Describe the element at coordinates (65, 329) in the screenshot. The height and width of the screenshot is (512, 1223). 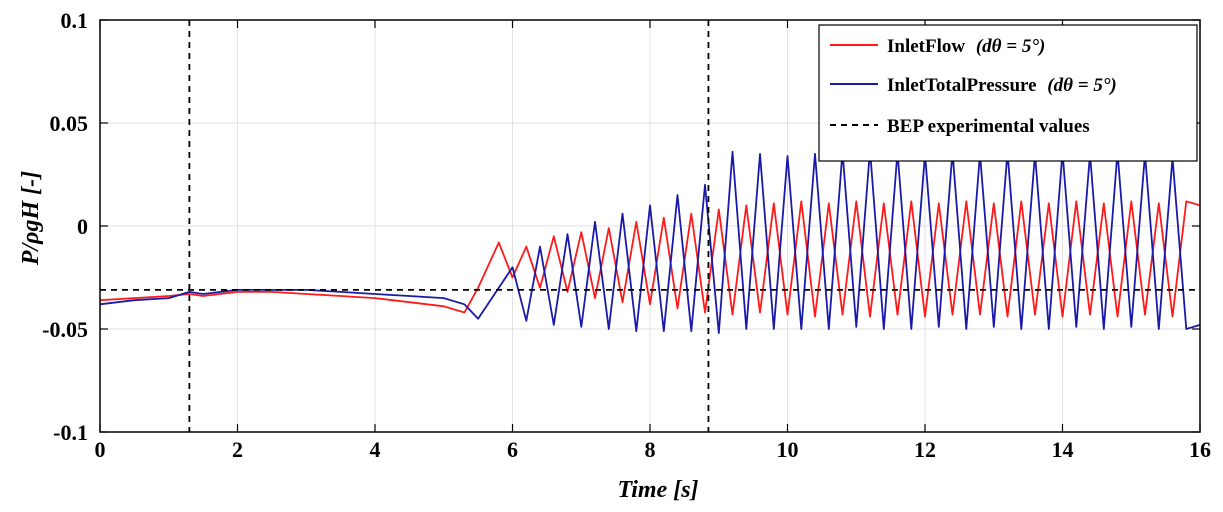
I see `y-tick-label: -0.05` at that location.